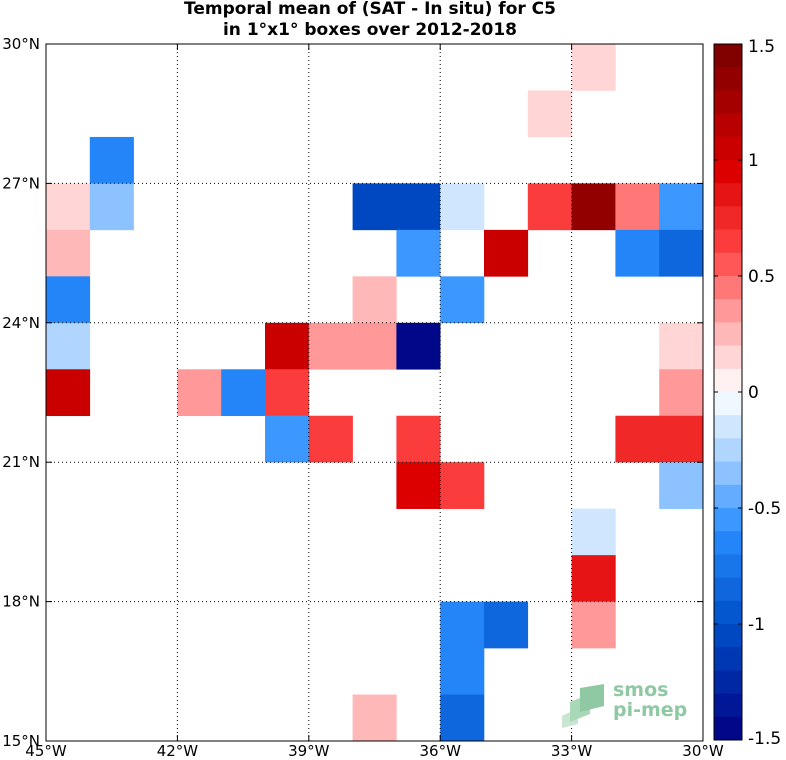  I want to click on x-tick-label: 33°W, so click(572, 751).